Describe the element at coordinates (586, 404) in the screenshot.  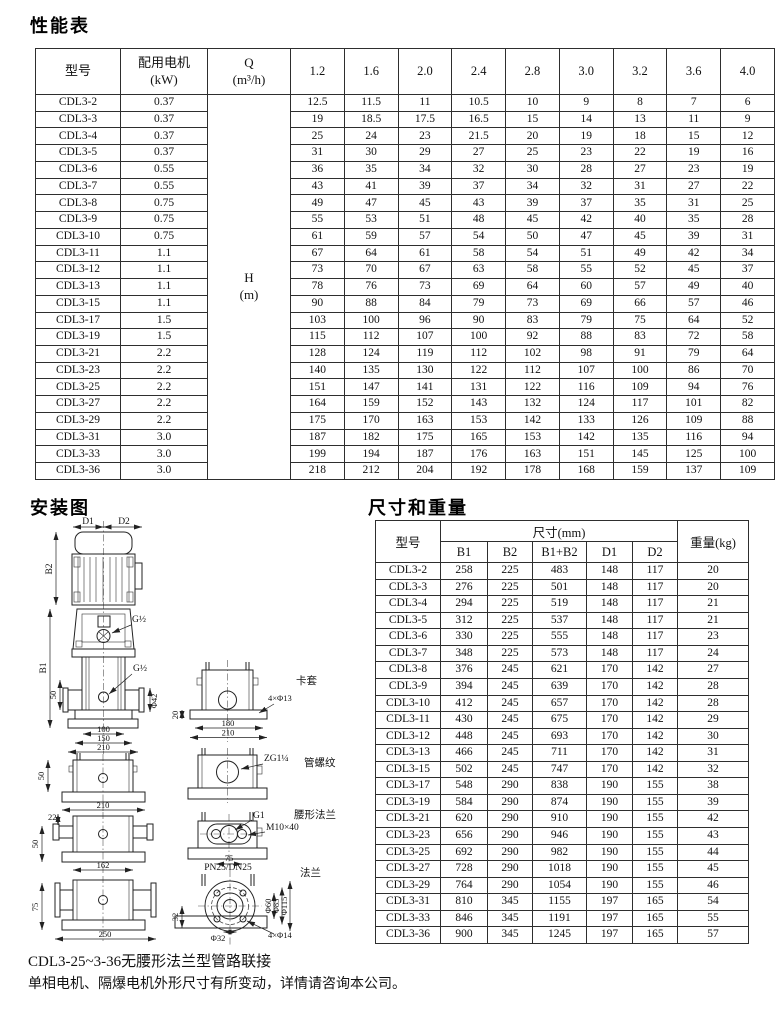
I see `value-cell: 124` at that location.